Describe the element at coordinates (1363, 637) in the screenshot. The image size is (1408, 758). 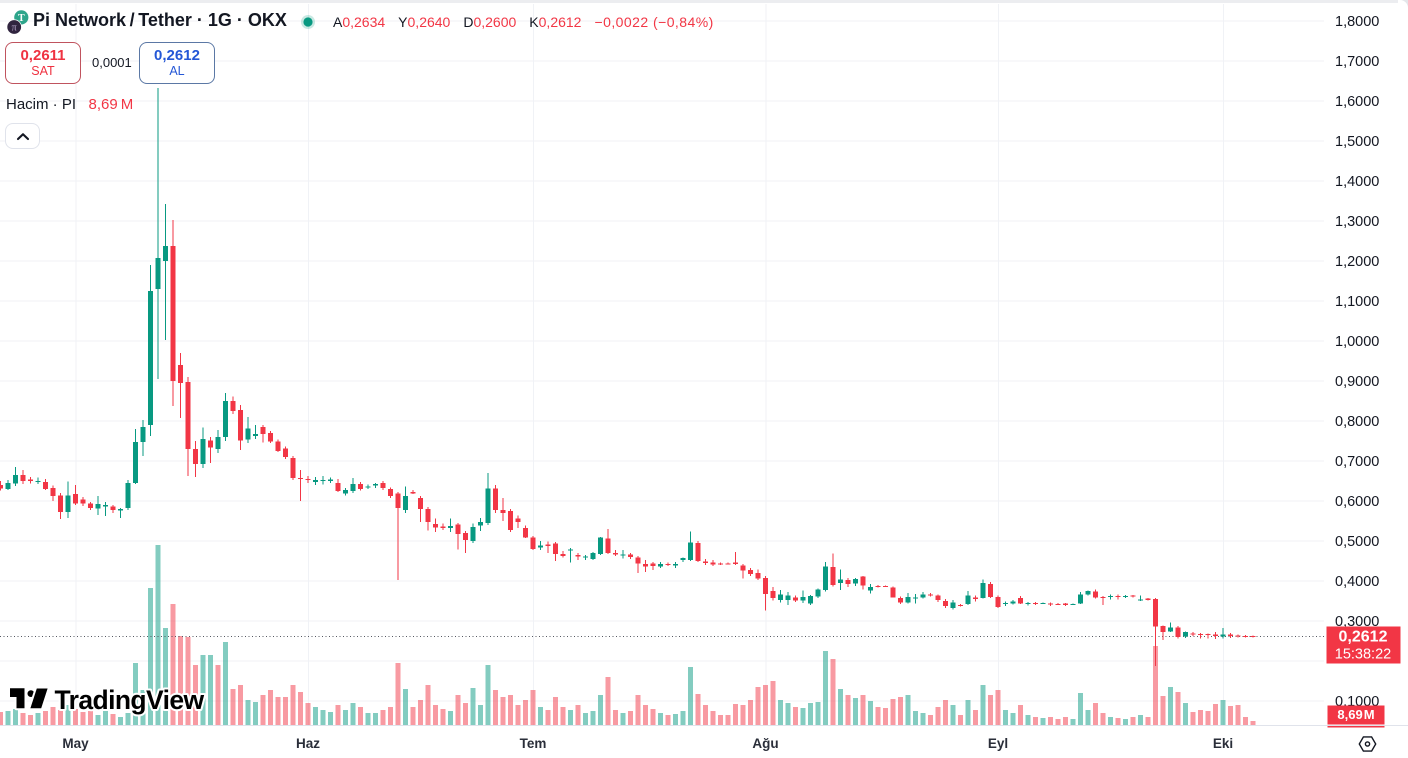
I see `svg-text: 0,2612` at that location.